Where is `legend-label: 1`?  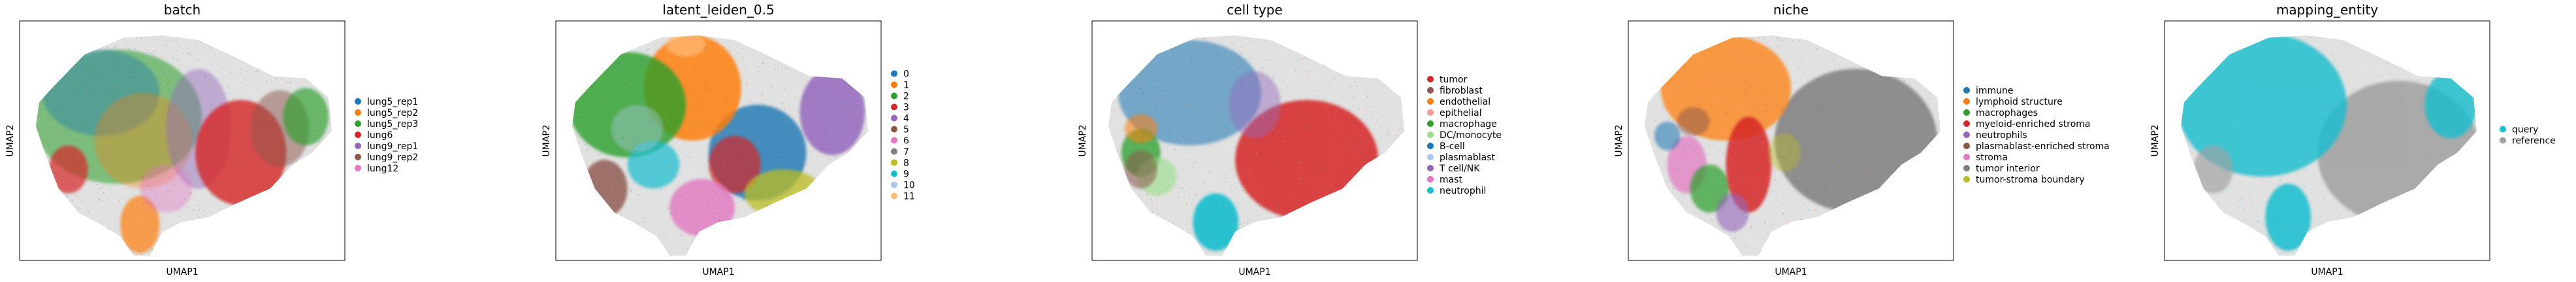 legend-label: 1 is located at coordinates (906, 85).